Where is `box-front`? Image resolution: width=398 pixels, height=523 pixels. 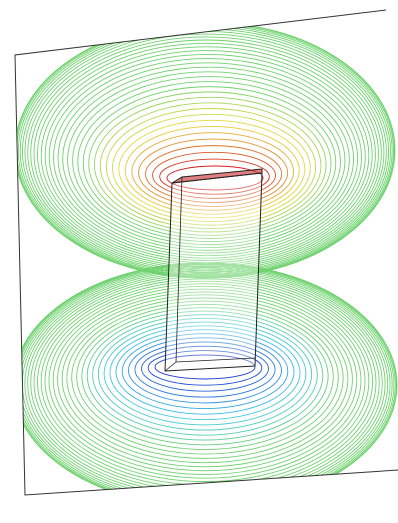 box-front is located at coordinates (213, 272).